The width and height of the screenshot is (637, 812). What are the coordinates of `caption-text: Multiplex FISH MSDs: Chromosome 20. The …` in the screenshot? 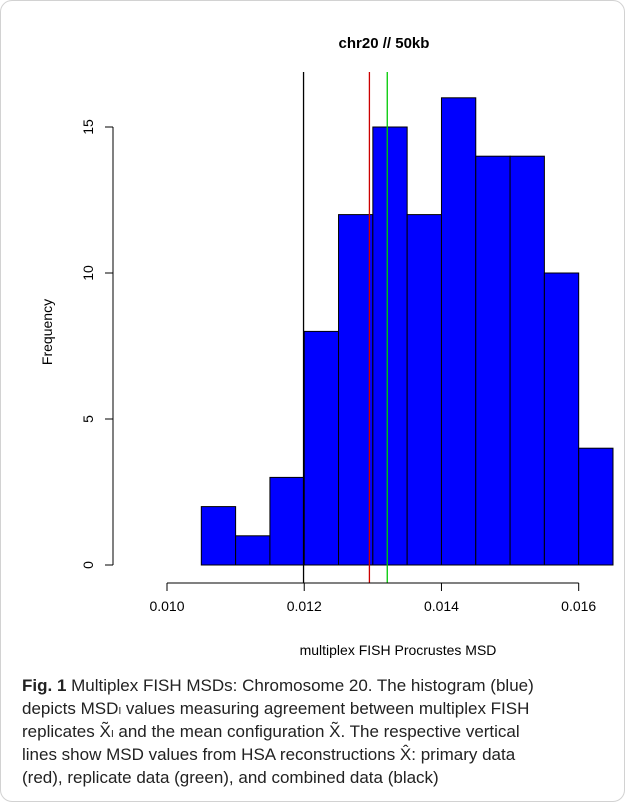 It's located at (278, 731).